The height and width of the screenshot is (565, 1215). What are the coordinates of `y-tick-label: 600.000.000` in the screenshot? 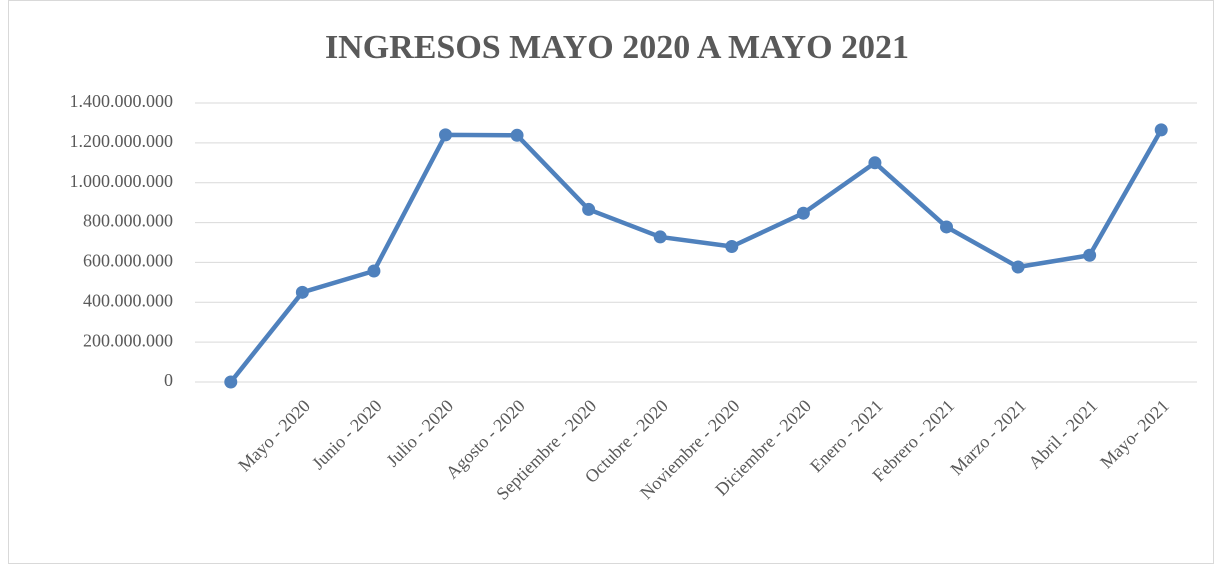 It's located at (128, 261).